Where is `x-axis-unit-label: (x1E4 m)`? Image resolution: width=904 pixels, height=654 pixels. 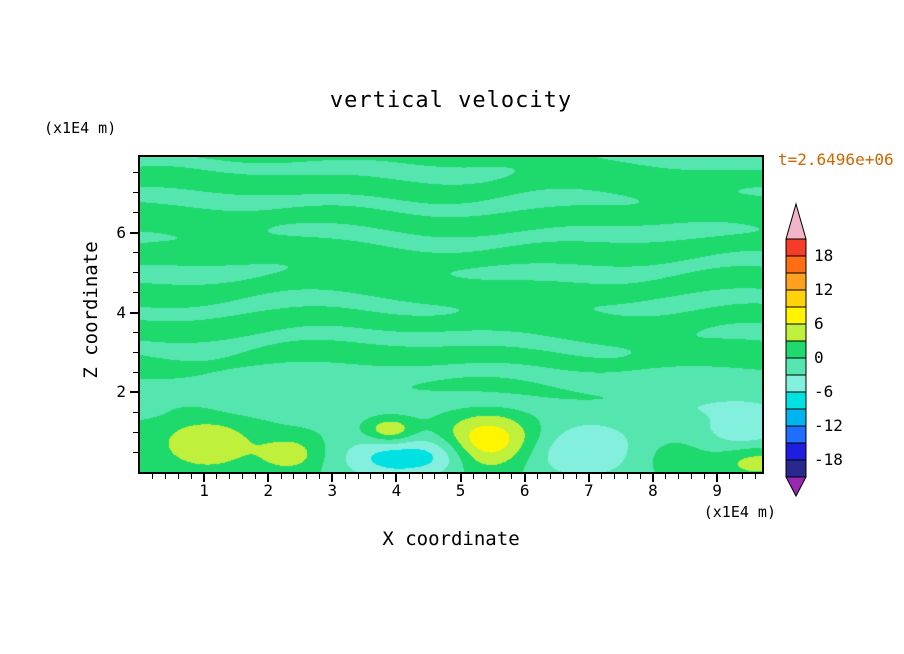 x-axis-unit-label: (x1E4 m) is located at coordinates (739, 512).